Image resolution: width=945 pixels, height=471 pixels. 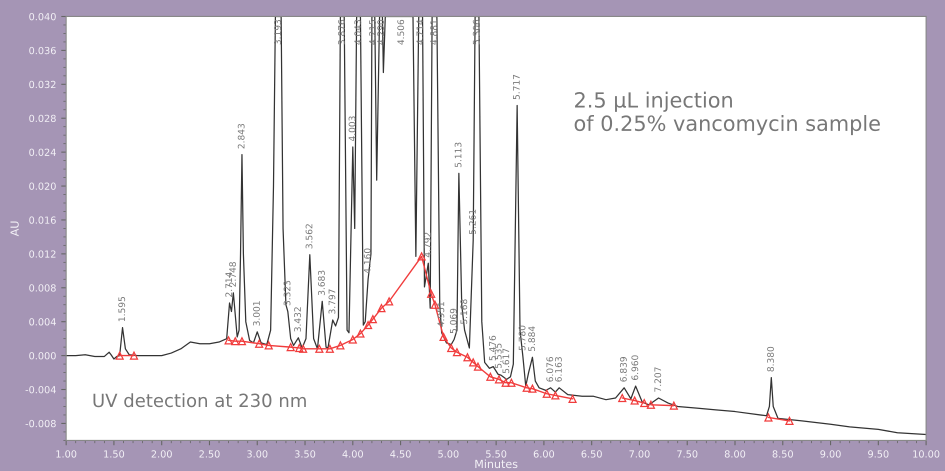 What do you see at coordinates (380, 32) in the screenshot?
I see `annotation: 4.290` at bounding box center [380, 32].